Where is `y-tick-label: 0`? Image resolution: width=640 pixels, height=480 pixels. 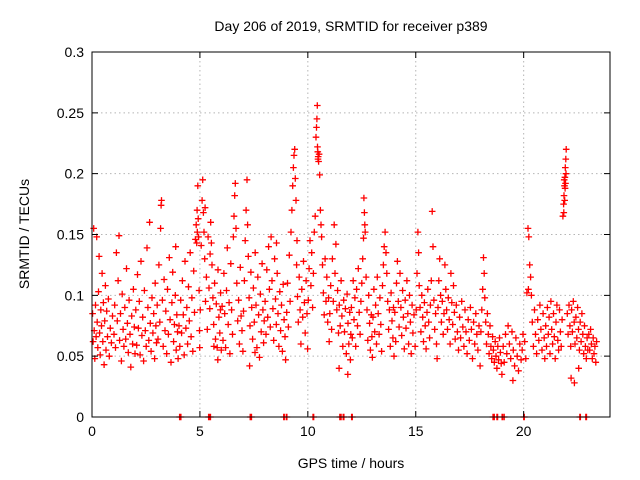
y-tick-label: 0 is located at coordinates (80, 417).